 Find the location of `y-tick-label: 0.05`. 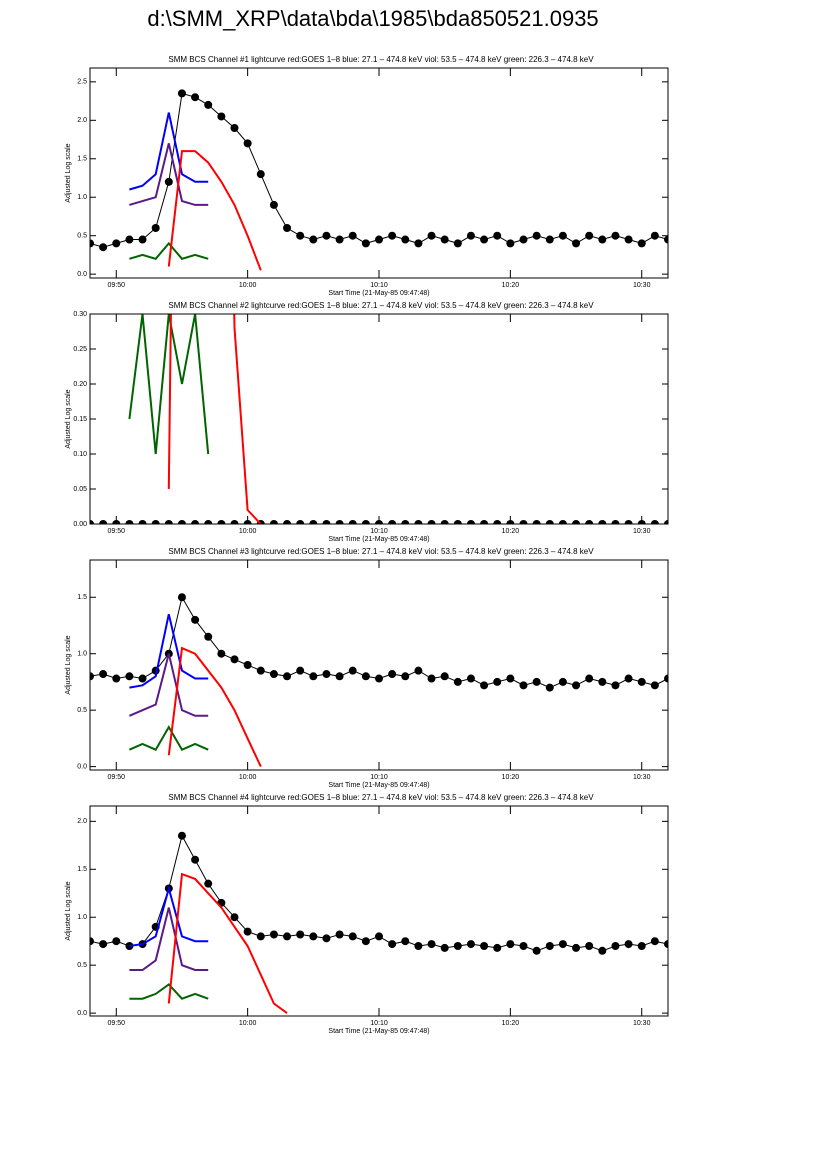

y-tick-label: 0.05 is located at coordinates (80, 489).